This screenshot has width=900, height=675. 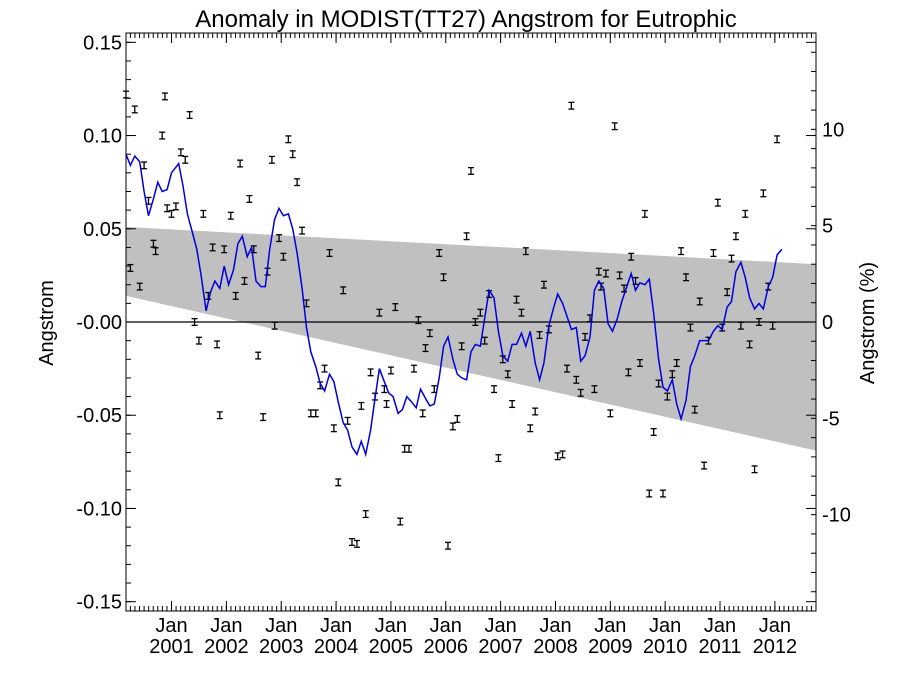 I want to click on x-tick-label-year: 2003, so click(x=281, y=647).